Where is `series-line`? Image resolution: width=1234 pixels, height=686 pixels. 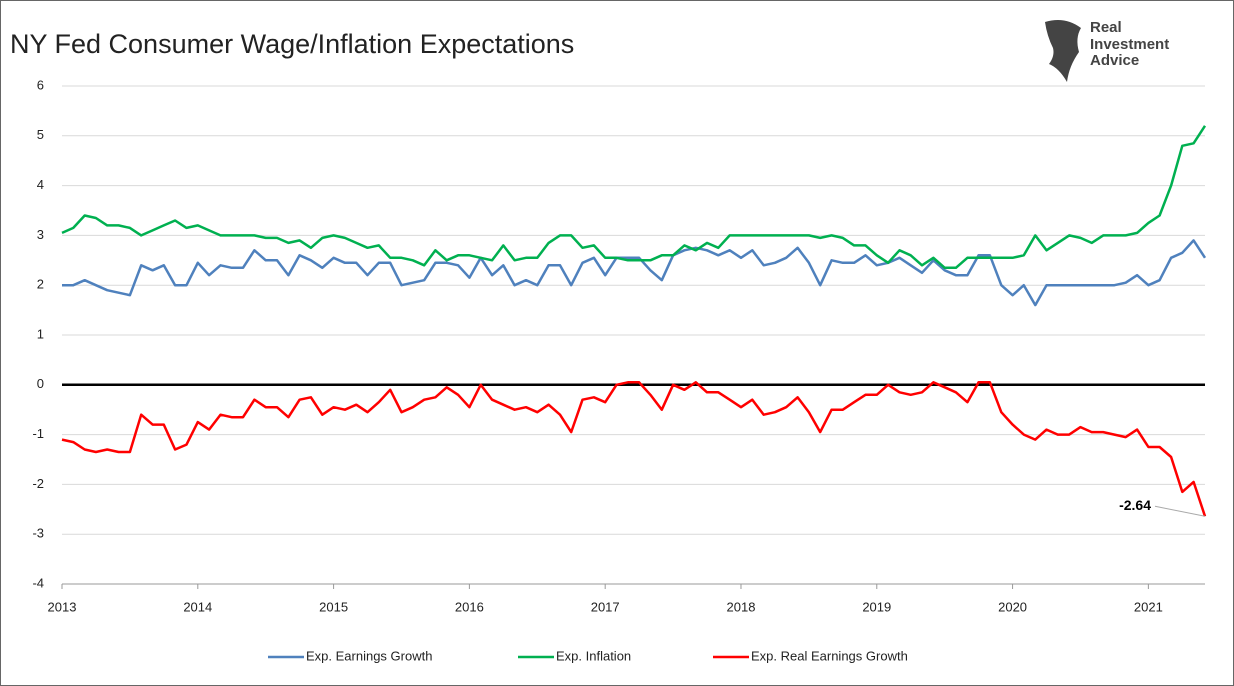 series-line is located at coordinates (634, 273).